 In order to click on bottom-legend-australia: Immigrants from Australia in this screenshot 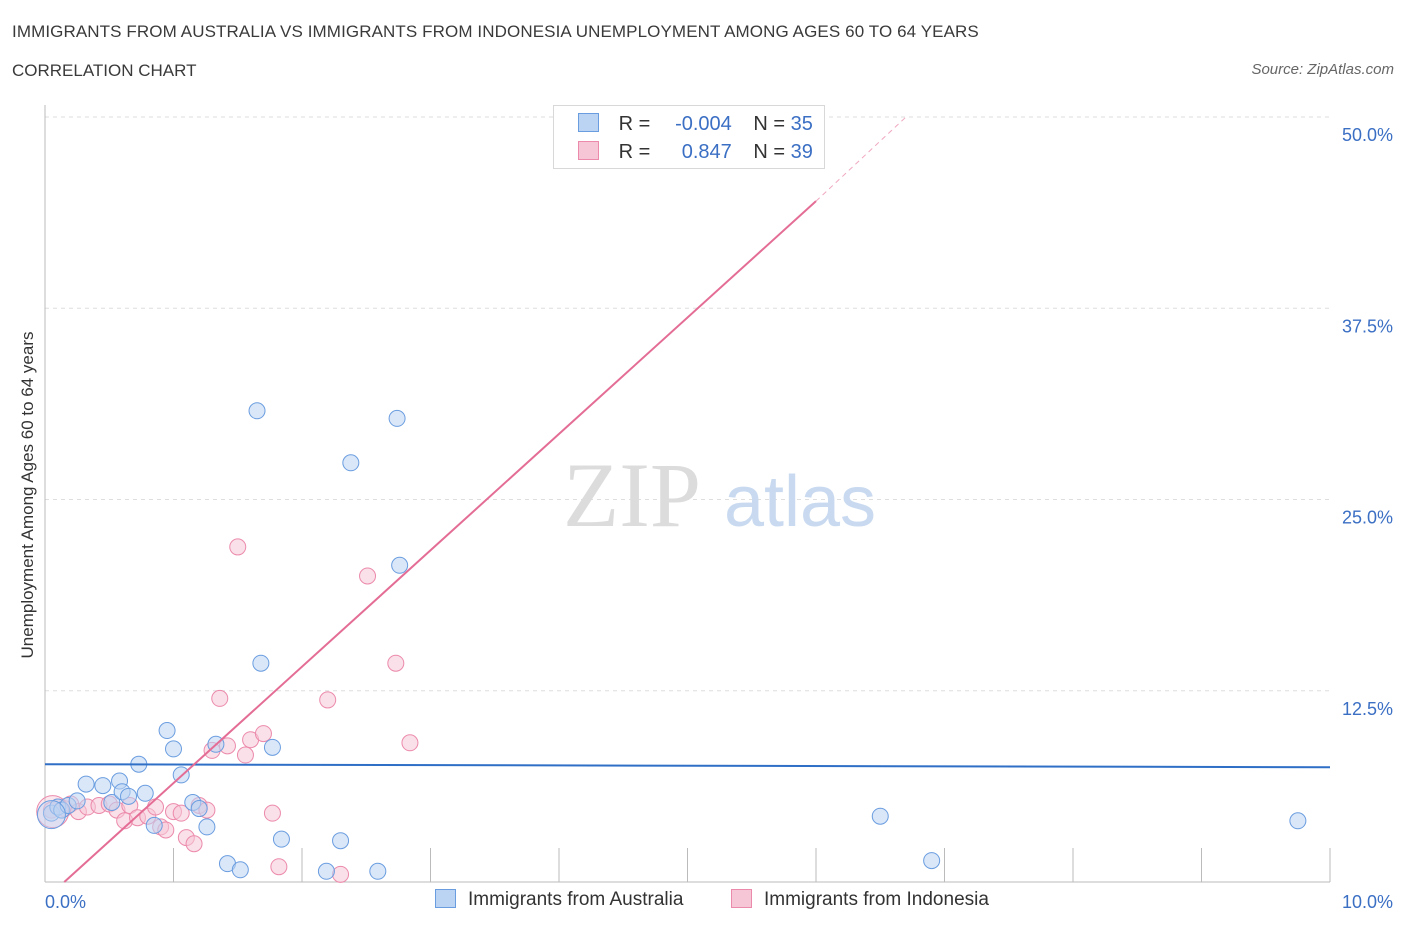, I will do `click(559, 900)`.